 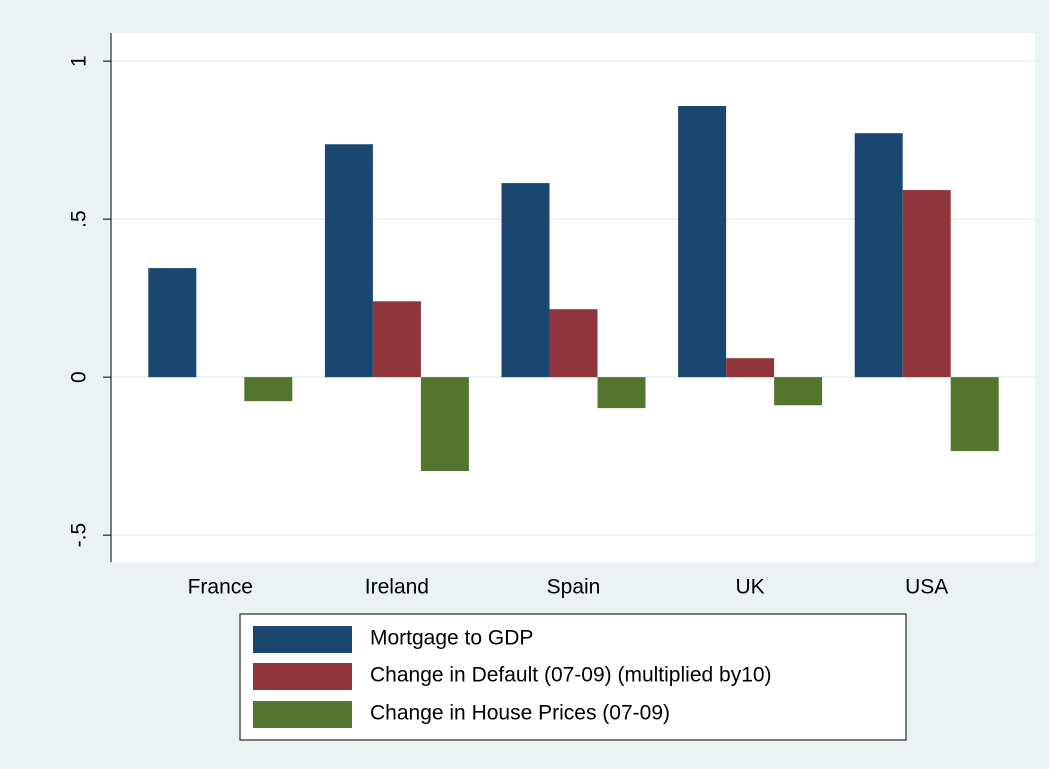 I want to click on legend-label: Change in House Prices (07-09), so click(x=520, y=713).